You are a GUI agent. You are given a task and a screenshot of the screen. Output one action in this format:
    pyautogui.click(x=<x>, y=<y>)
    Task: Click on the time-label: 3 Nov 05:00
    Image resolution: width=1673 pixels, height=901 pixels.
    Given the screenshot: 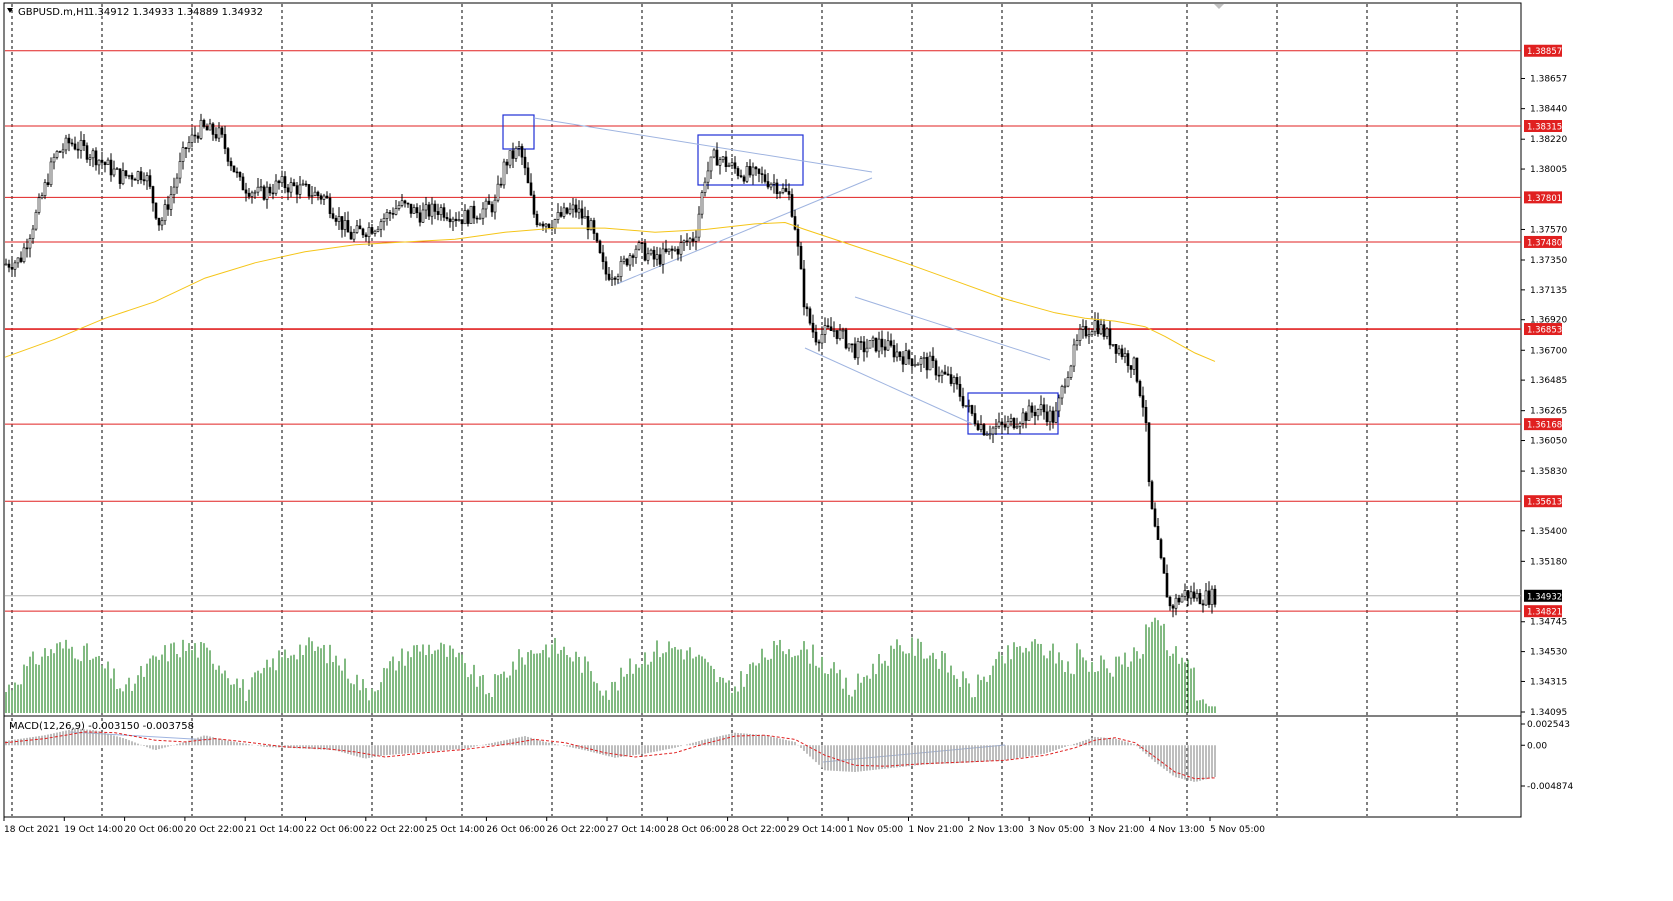 What is the action you would take?
    pyautogui.click(x=1056, y=830)
    